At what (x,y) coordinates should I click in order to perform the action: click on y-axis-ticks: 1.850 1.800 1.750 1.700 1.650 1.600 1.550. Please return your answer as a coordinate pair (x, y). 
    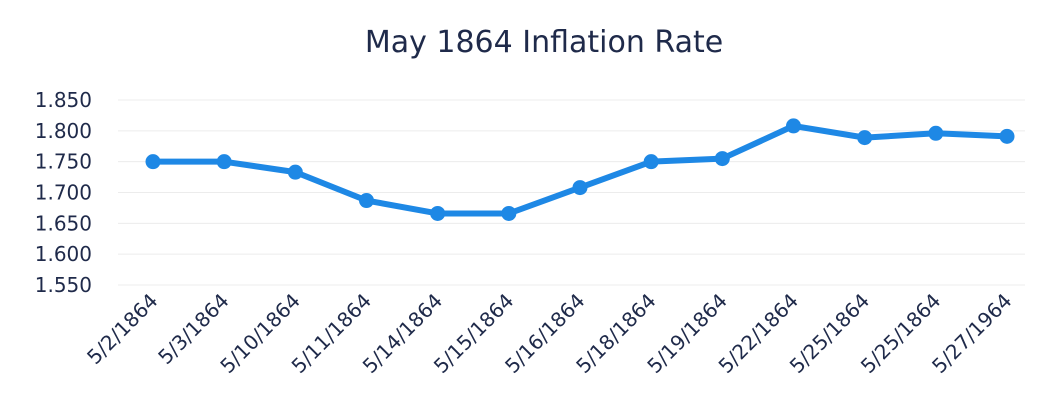
    Looking at the image, I should click on (63, 192).